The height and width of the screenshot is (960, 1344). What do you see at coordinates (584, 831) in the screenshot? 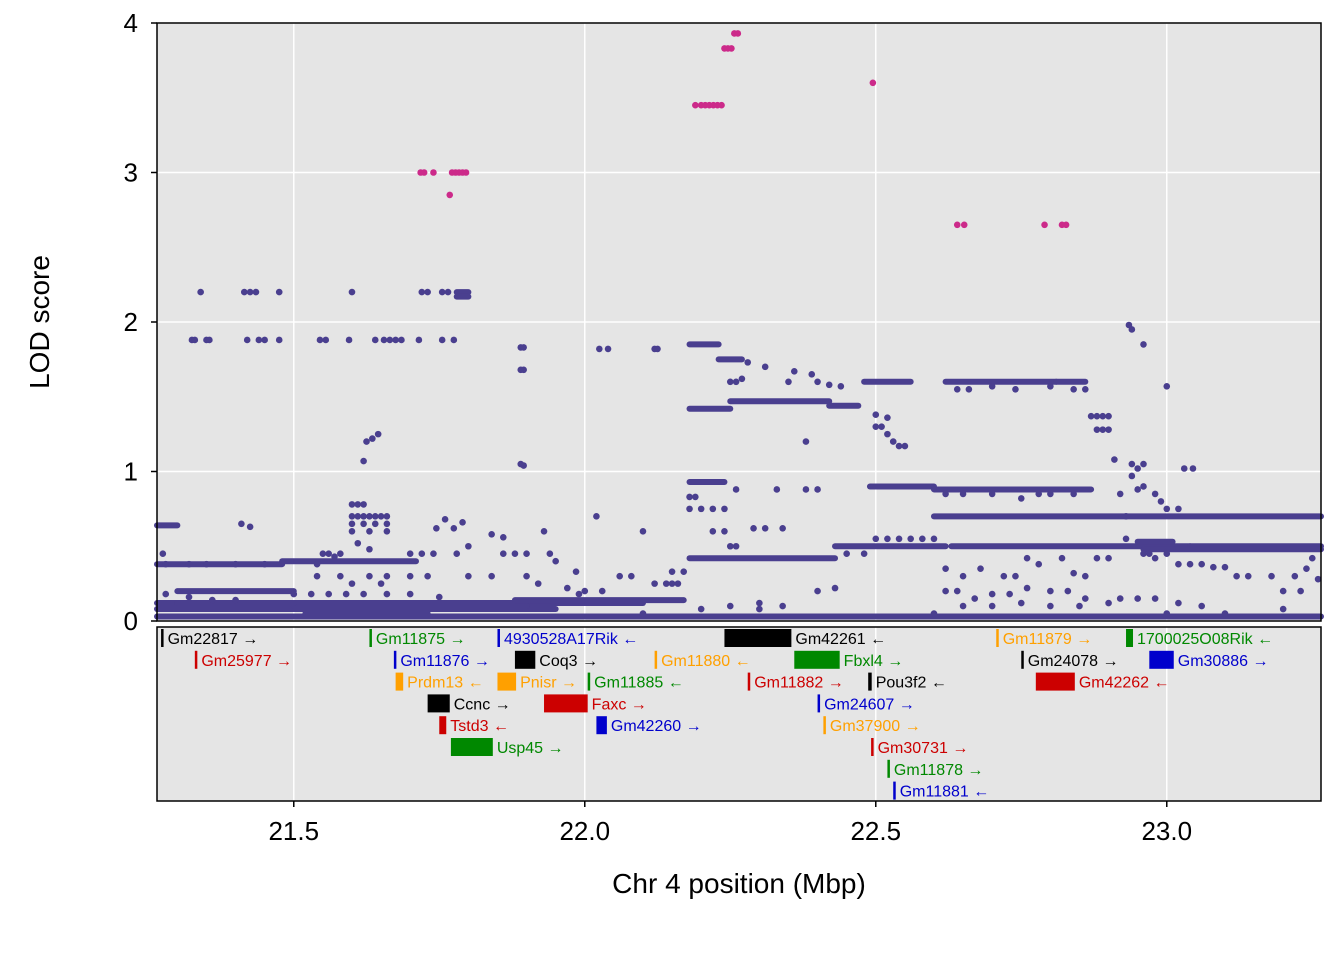
I see `x-tick-label: 22.0` at bounding box center [584, 831].